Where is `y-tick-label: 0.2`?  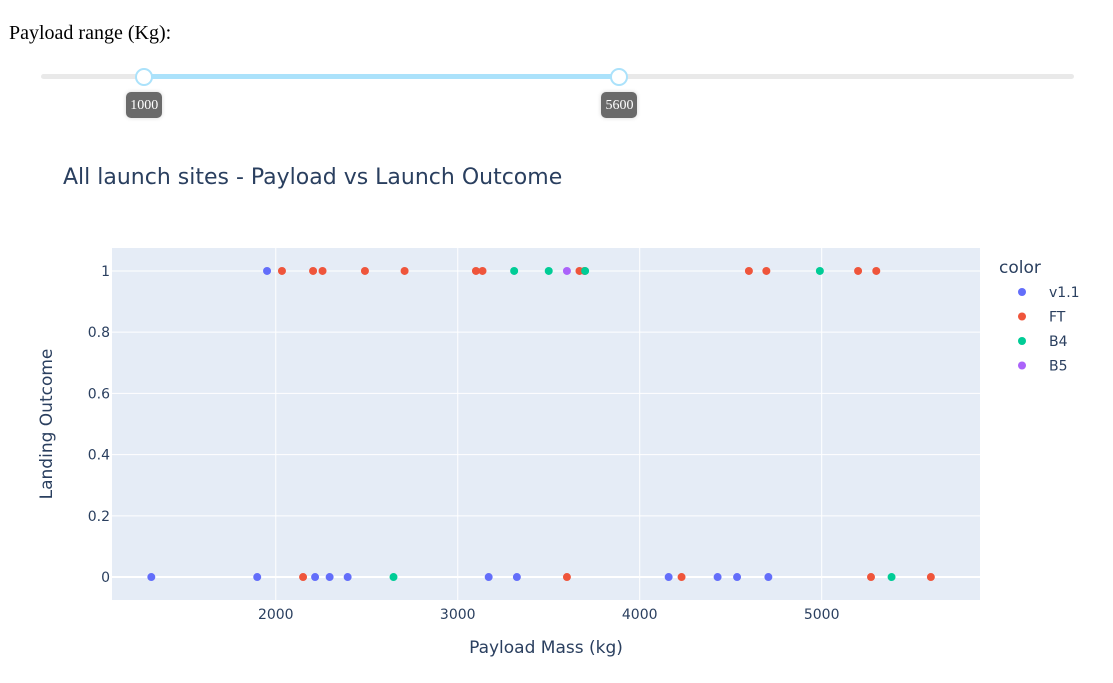
y-tick-label: 0.2 is located at coordinates (99, 517).